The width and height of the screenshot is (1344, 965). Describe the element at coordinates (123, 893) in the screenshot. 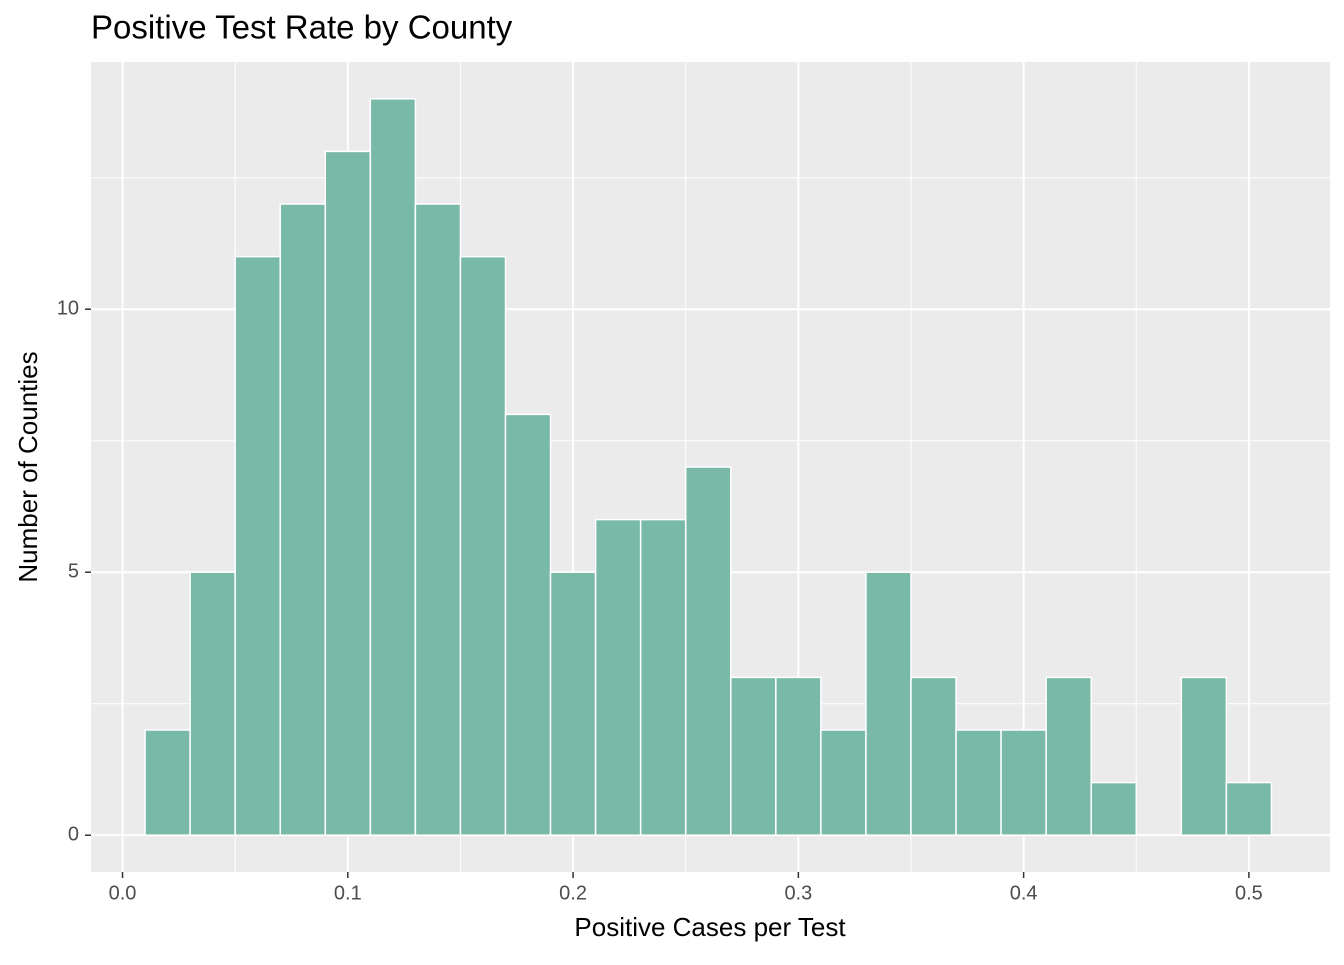

I see `x-tick-label: 0.0` at that location.